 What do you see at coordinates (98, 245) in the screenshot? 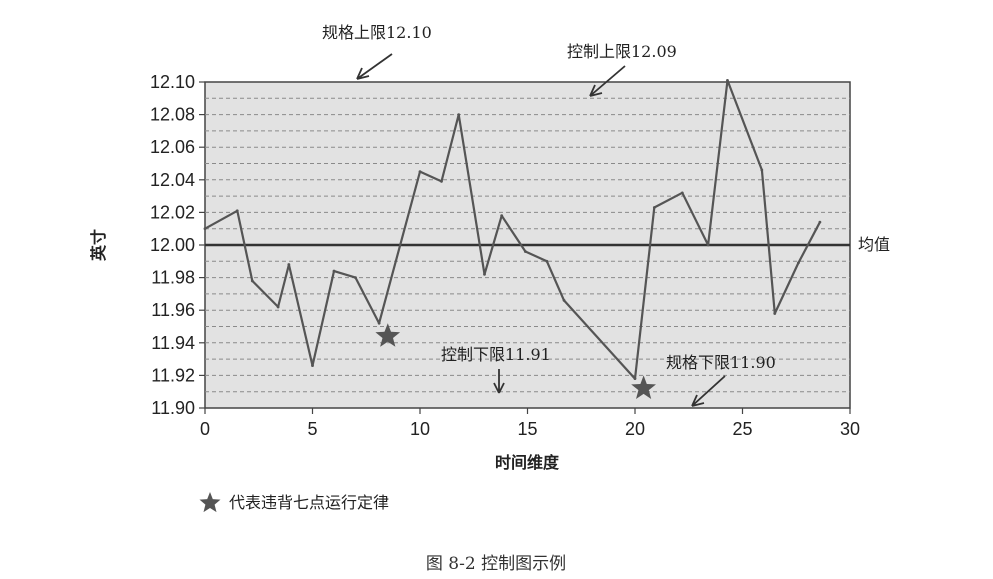
I see `y-axis-title: 英寸` at bounding box center [98, 245].